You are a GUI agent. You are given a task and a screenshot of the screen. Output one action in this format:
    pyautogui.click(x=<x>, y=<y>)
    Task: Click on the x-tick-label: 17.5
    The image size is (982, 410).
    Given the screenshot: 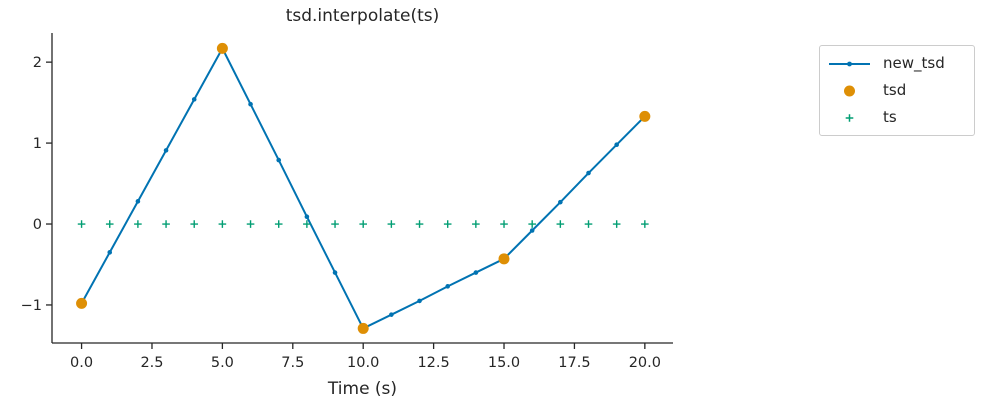 What is the action you would take?
    pyautogui.click(x=574, y=363)
    